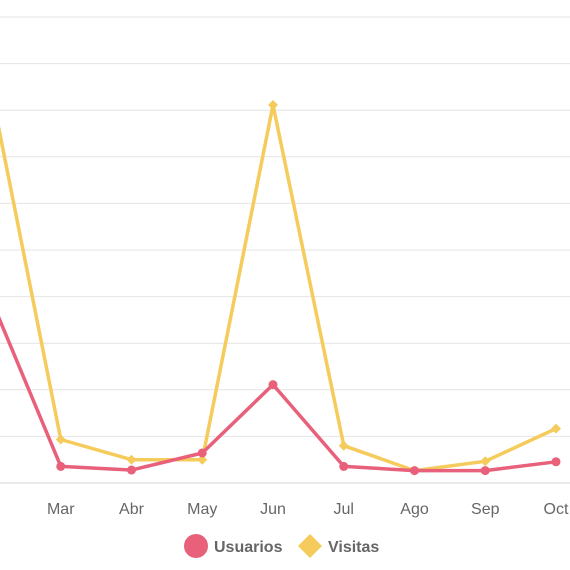  Describe the element at coordinates (132, 509) in the screenshot. I see `x-tick-label: Abr` at that location.